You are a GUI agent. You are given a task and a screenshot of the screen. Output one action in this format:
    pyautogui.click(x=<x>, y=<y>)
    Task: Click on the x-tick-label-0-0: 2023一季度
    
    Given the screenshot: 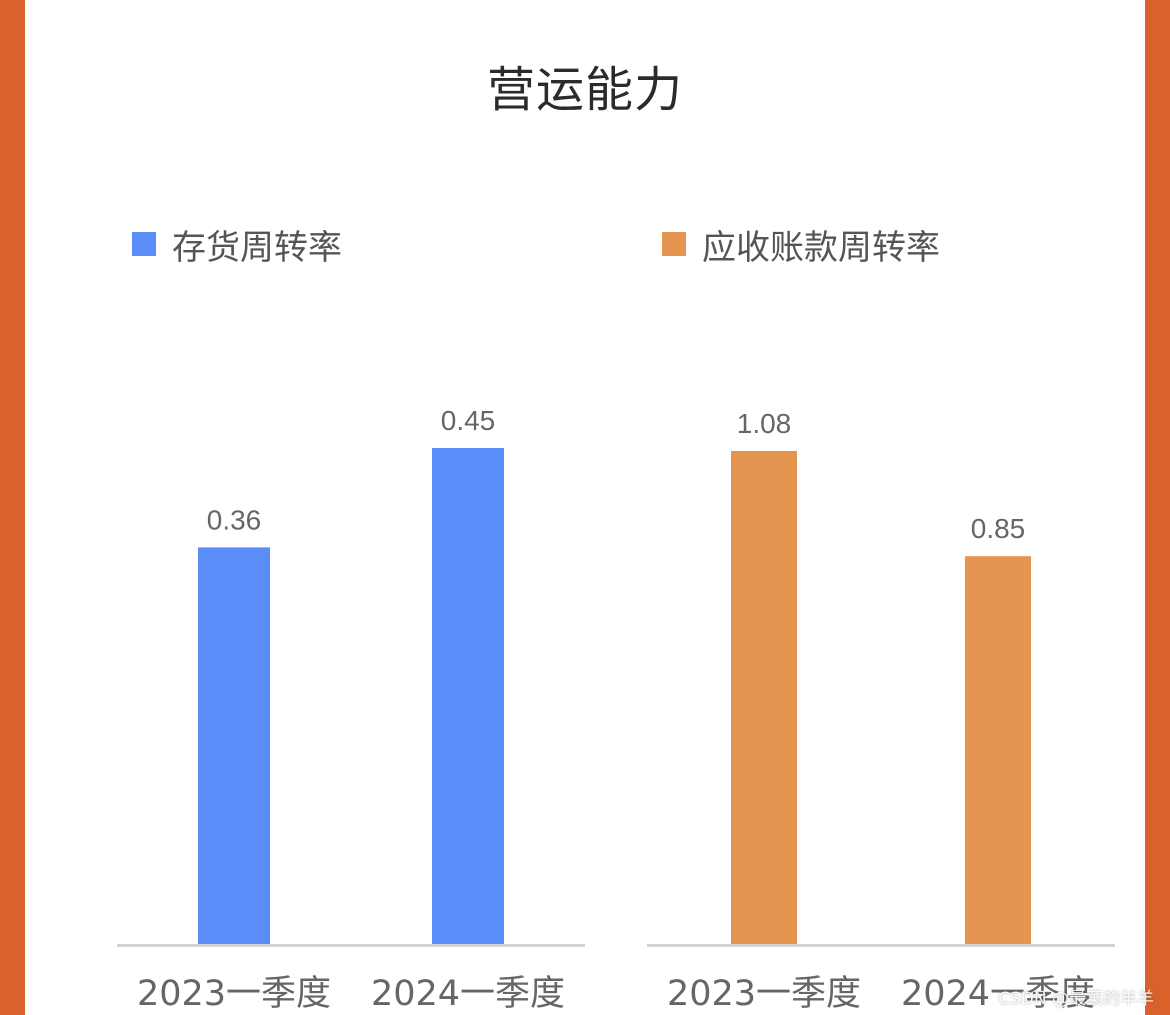 What is the action you would take?
    pyautogui.click(x=234, y=994)
    